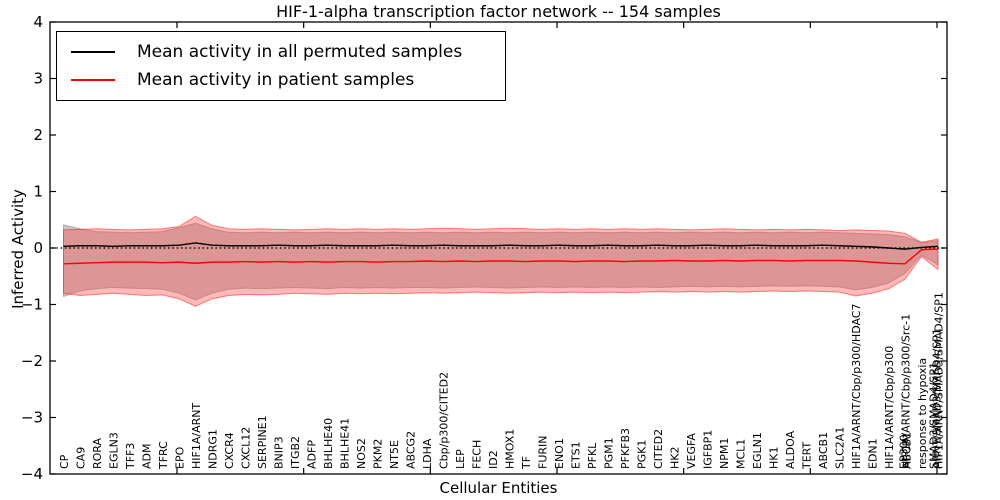  What do you see at coordinates (328, 443) in the screenshot?
I see `entity-label: BHLHE40` at bounding box center [328, 443].